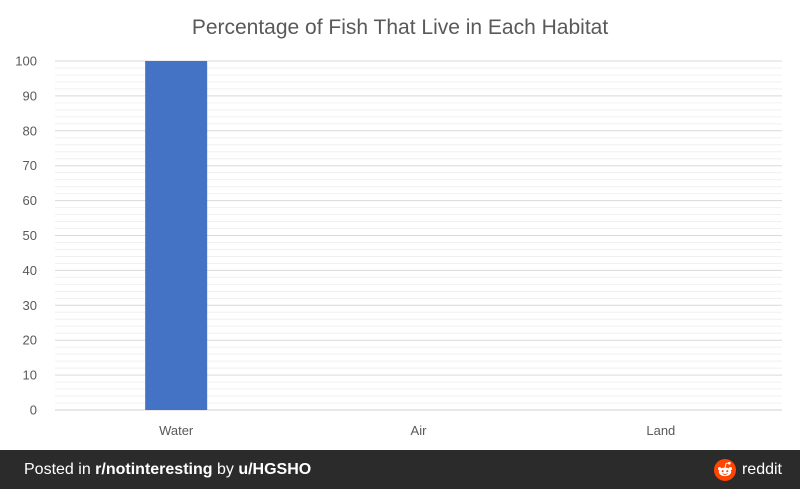 The width and height of the screenshot is (800, 489). What do you see at coordinates (761, 469) in the screenshot?
I see `reddit-wordmark: reddit` at bounding box center [761, 469].